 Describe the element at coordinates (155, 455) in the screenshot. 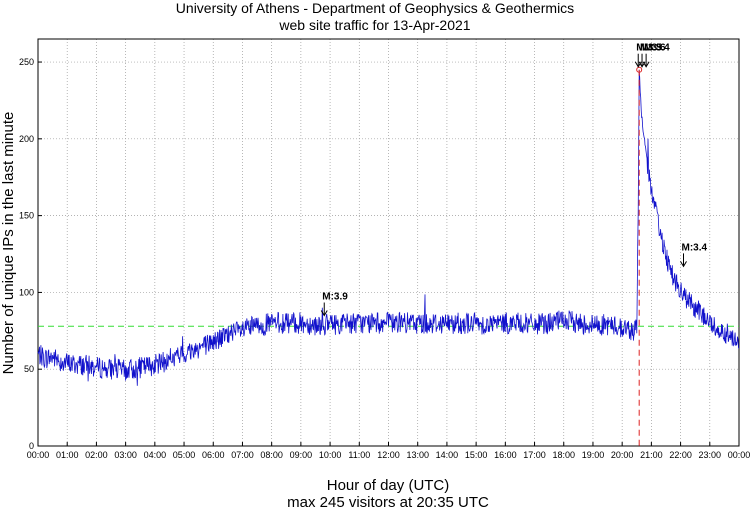

I see `x-tick-label: 04:00` at that location.